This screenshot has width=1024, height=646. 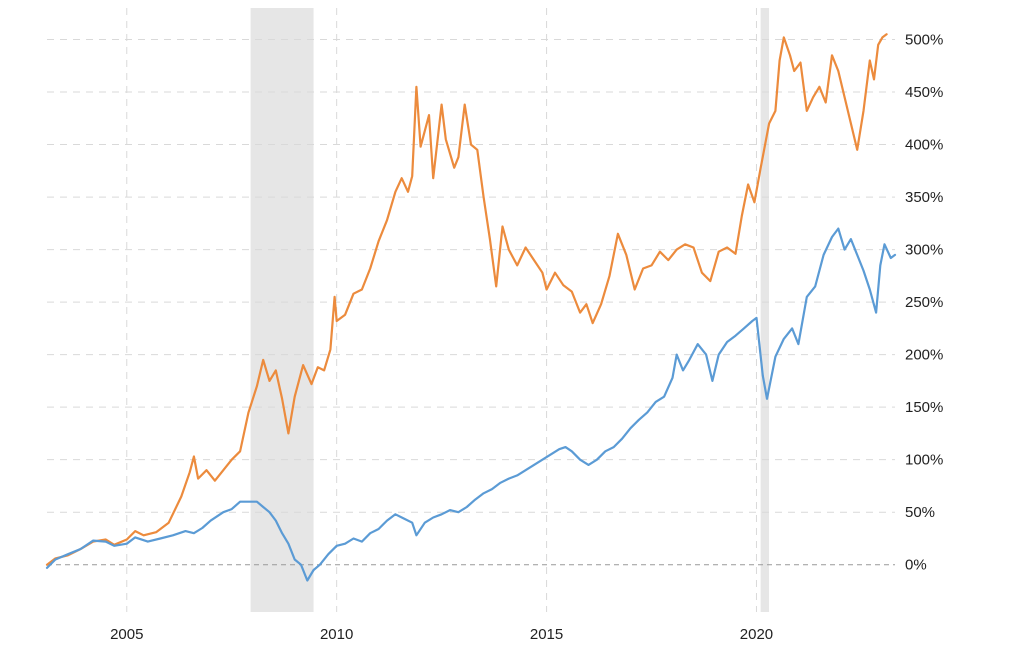 I want to click on y-tick-label: 0%, so click(x=916, y=565).